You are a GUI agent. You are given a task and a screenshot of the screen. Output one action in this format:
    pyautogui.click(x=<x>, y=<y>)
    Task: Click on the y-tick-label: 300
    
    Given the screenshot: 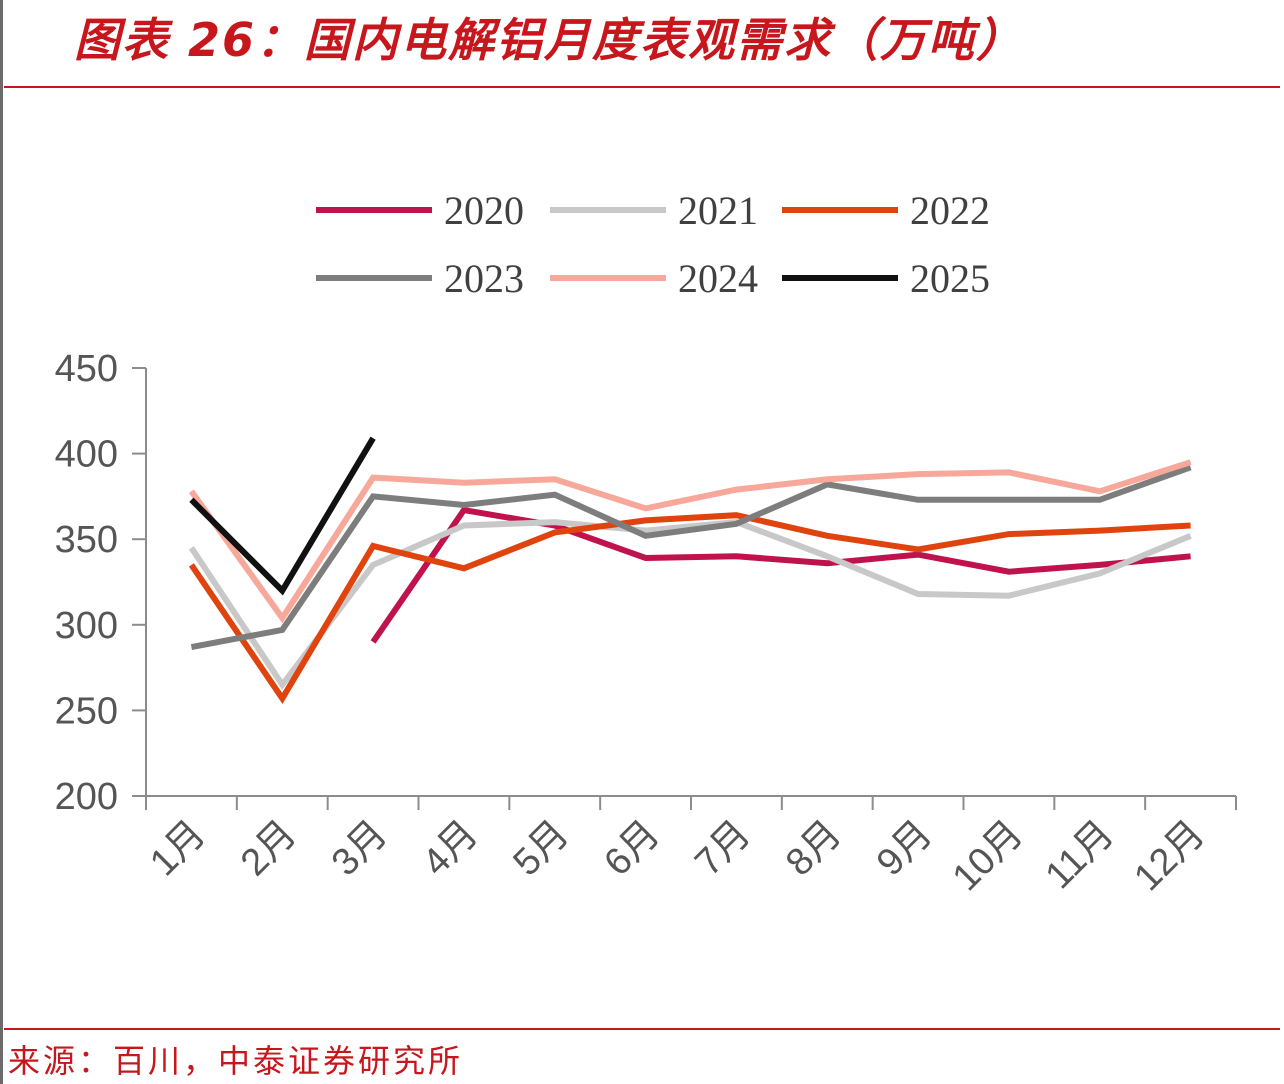 What is the action you would take?
    pyautogui.click(x=86, y=626)
    